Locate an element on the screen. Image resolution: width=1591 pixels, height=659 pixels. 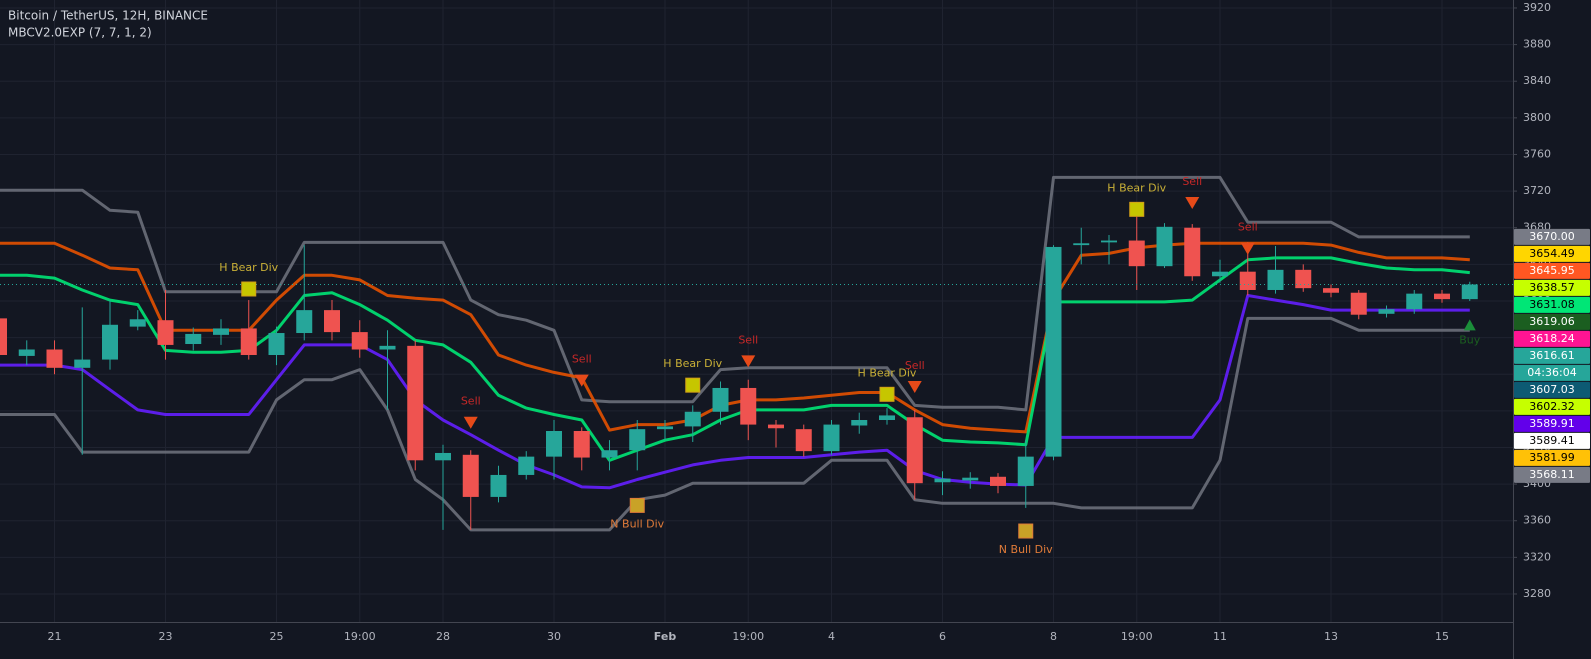
countdown-tag is located at coordinates (1552, 372).